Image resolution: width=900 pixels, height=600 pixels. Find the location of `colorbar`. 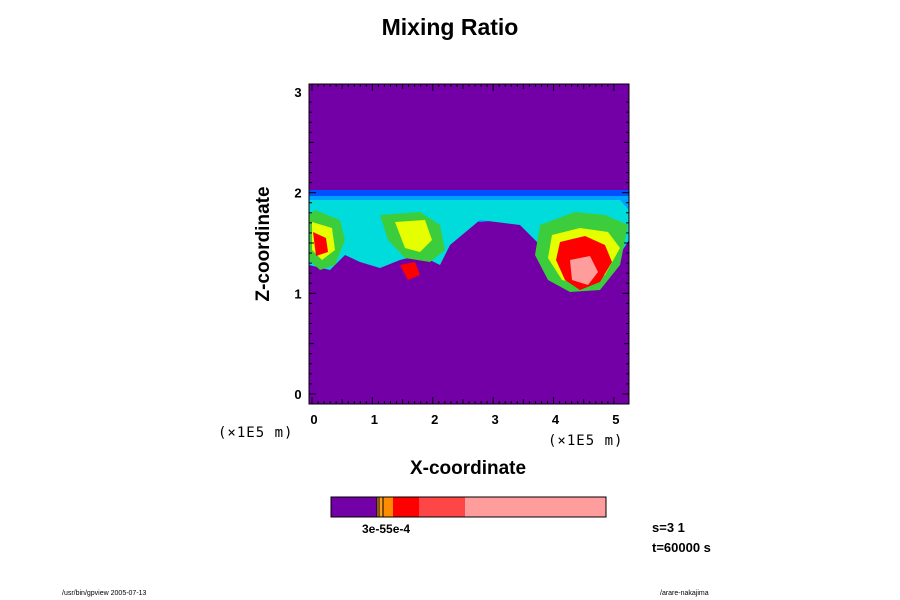

colorbar is located at coordinates (468, 507).